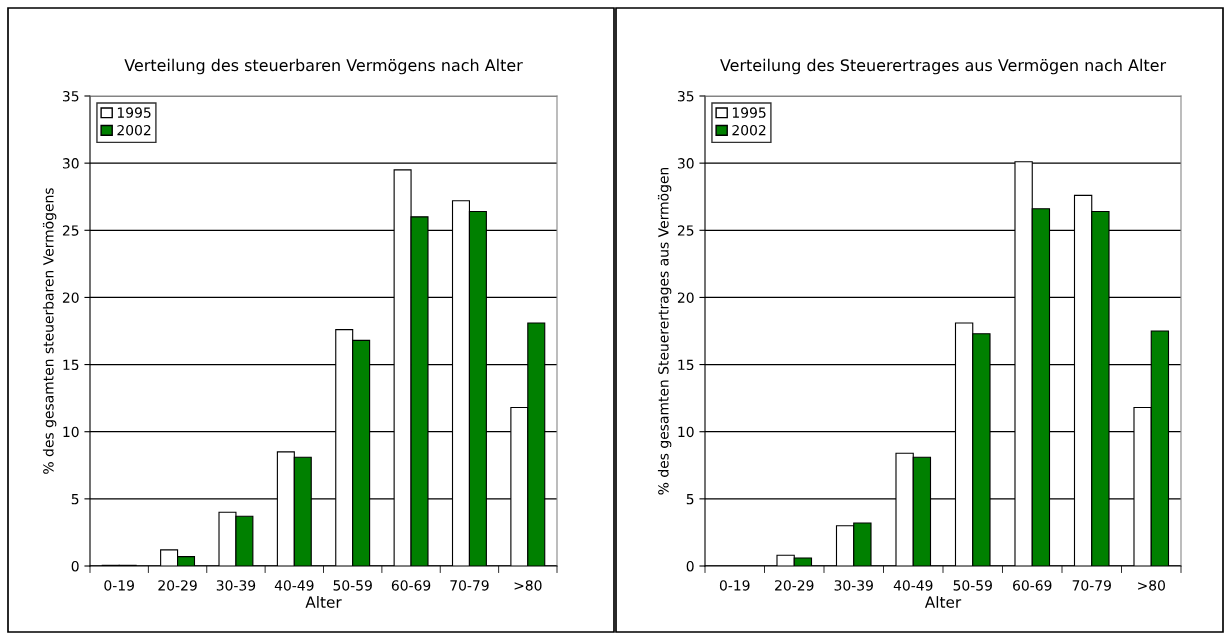 Image resolution: width=1231 pixels, height=636 pixels. What do you see at coordinates (49, 331) in the screenshot?
I see `y-axis-title: % des gesamten steuerbaren Vermögens` at bounding box center [49, 331].